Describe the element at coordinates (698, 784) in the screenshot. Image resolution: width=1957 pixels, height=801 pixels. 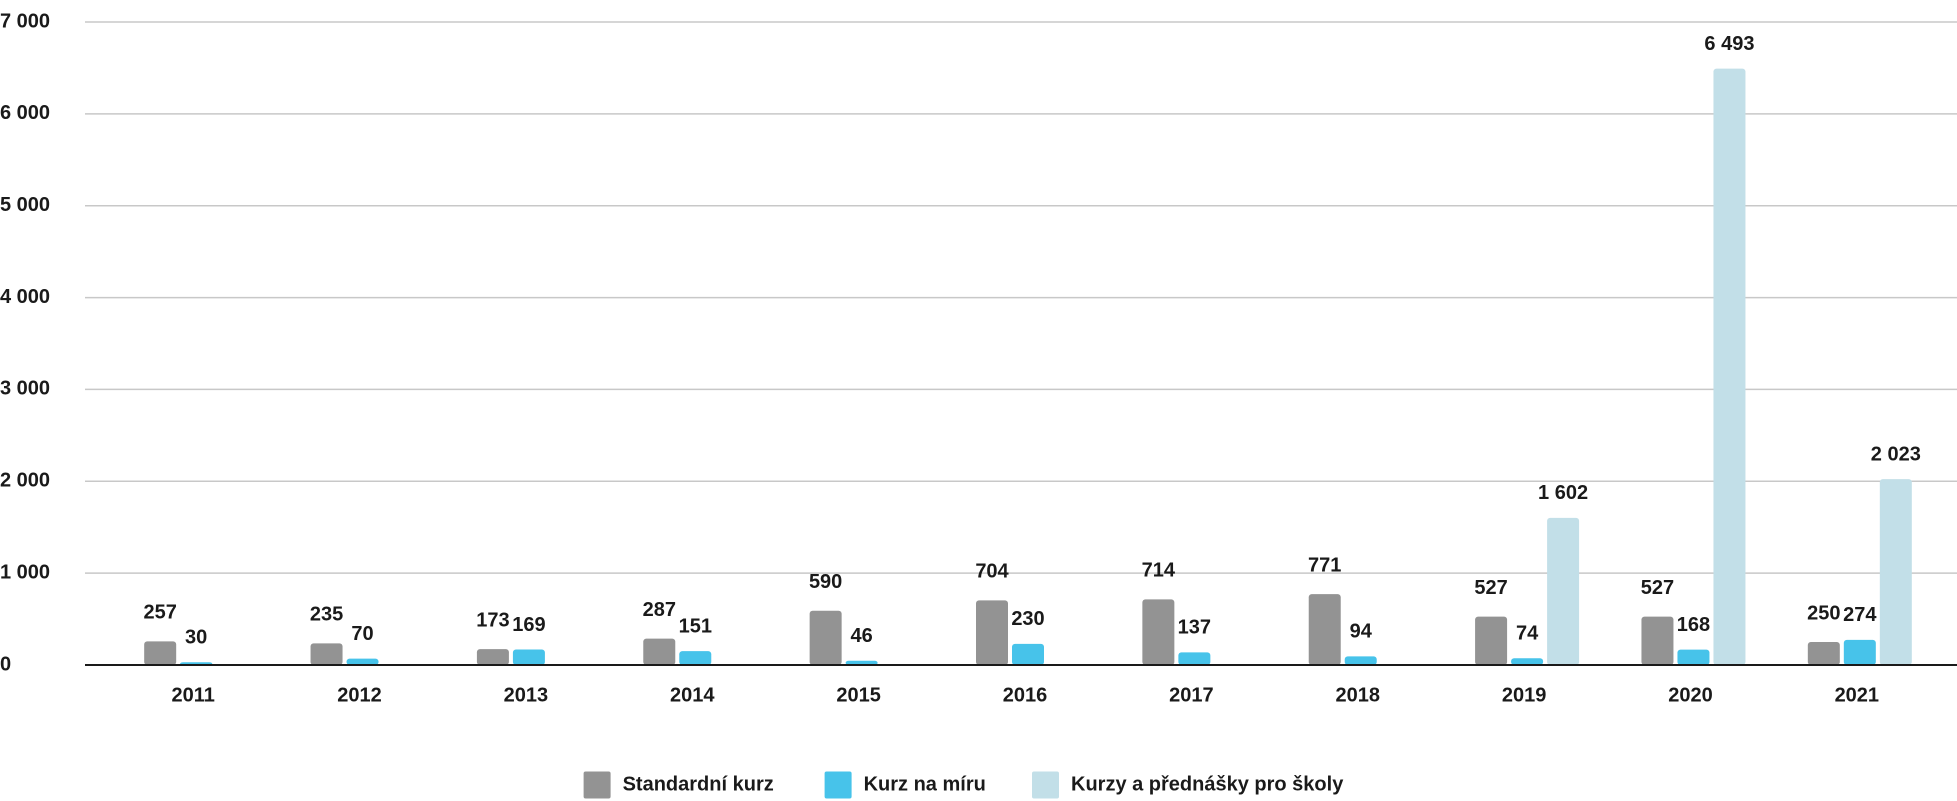
I see `legend-label: Standardní kurz` at that location.